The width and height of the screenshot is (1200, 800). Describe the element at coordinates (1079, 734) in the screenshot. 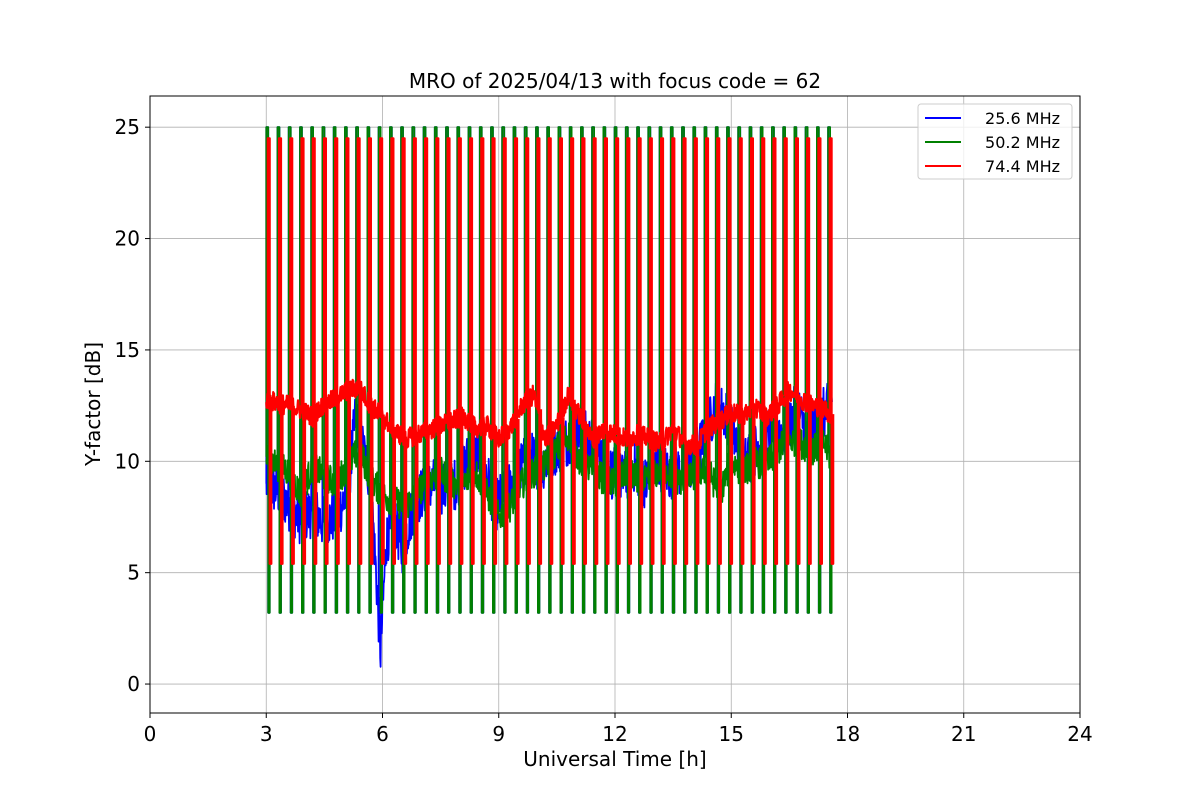

I see `x-tick-label: 24` at that location.